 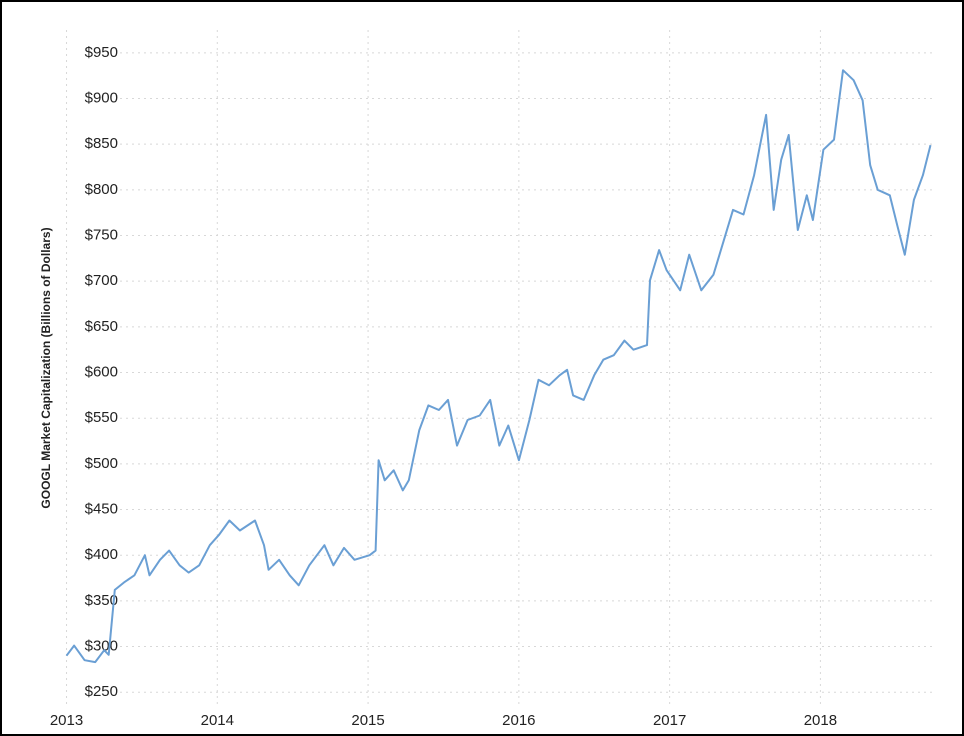 What do you see at coordinates (101, 463) in the screenshot?
I see `y-tick-label: $500` at bounding box center [101, 463].